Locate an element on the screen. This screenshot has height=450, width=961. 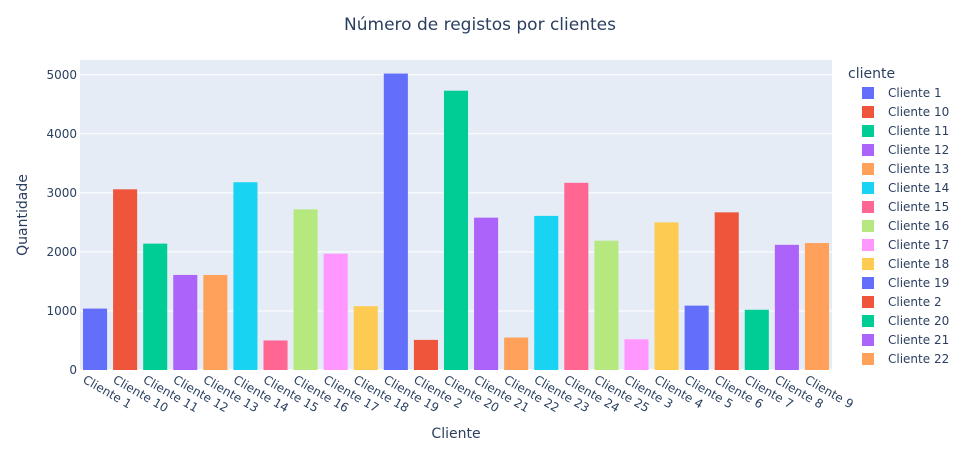
legend-label: Cliente 19 is located at coordinates (918, 283).